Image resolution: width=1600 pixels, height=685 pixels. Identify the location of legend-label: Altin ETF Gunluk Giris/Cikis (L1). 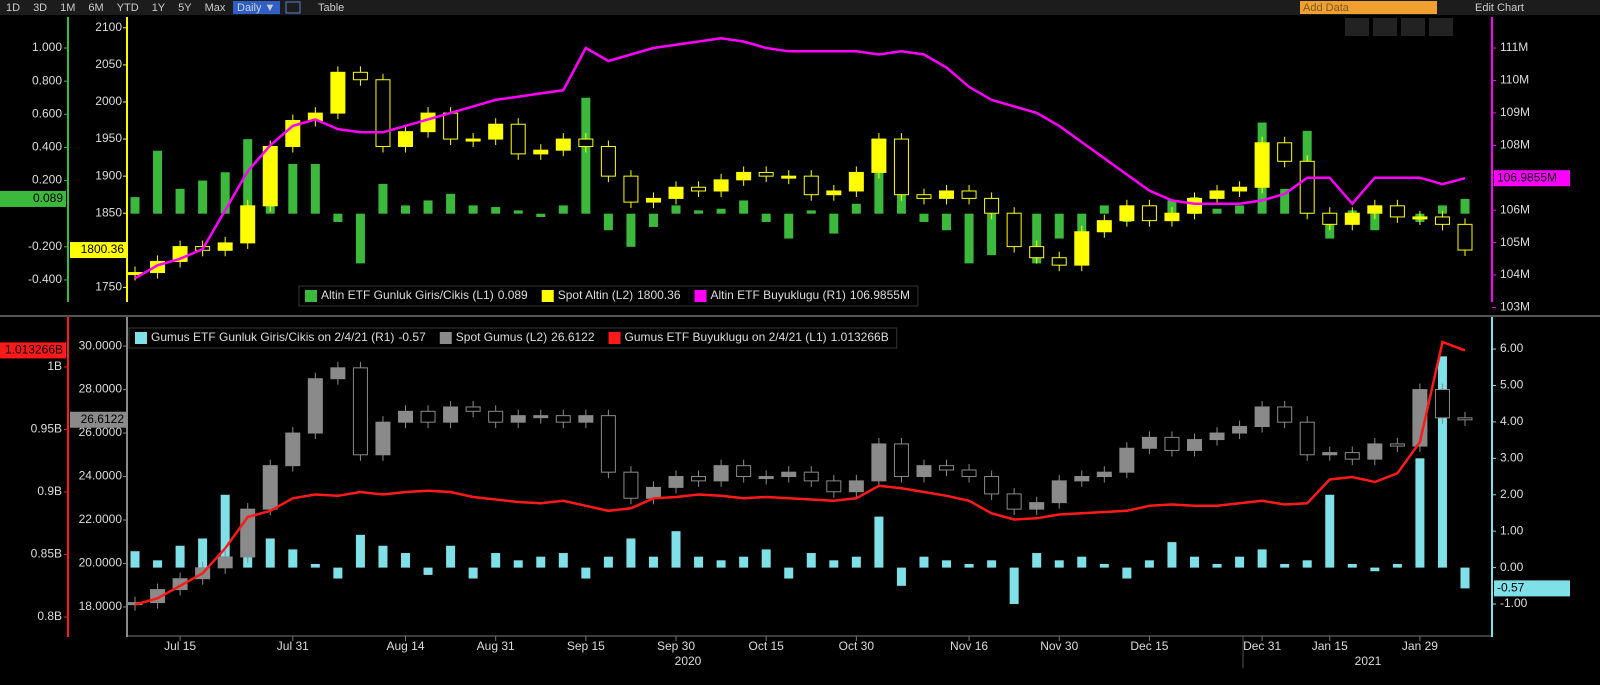
(407, 295).